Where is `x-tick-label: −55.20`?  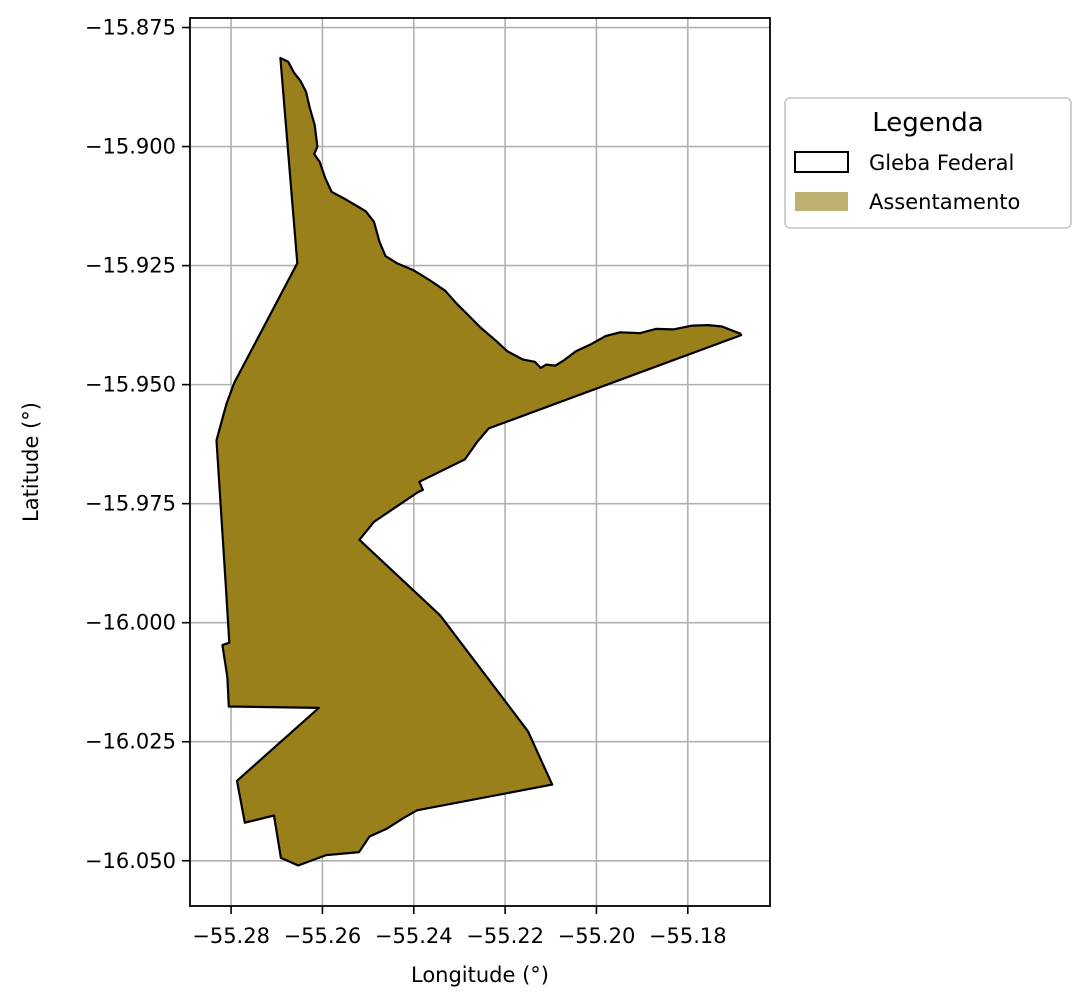
x-tick-label: −55.20 is located at coordinates (597, 936).